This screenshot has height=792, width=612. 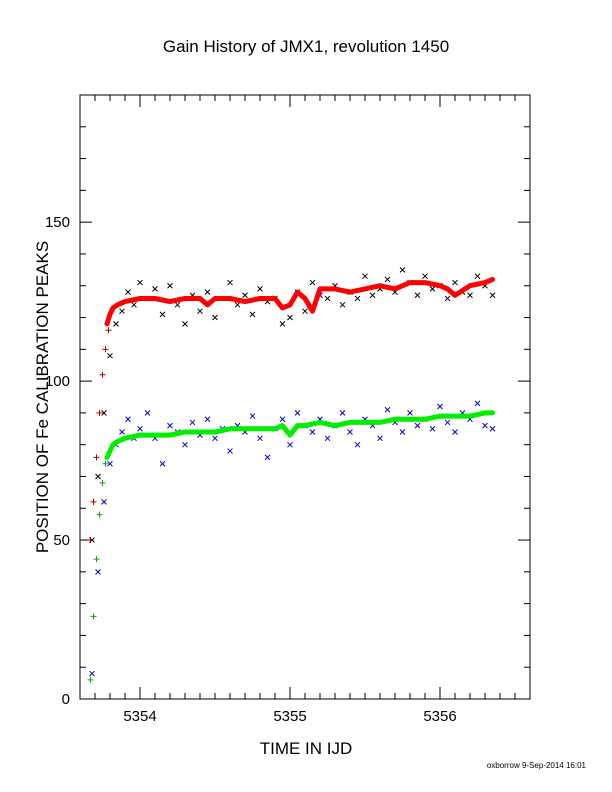 I want to click on x-tick-label: 5355, so click(x=289, y=716).